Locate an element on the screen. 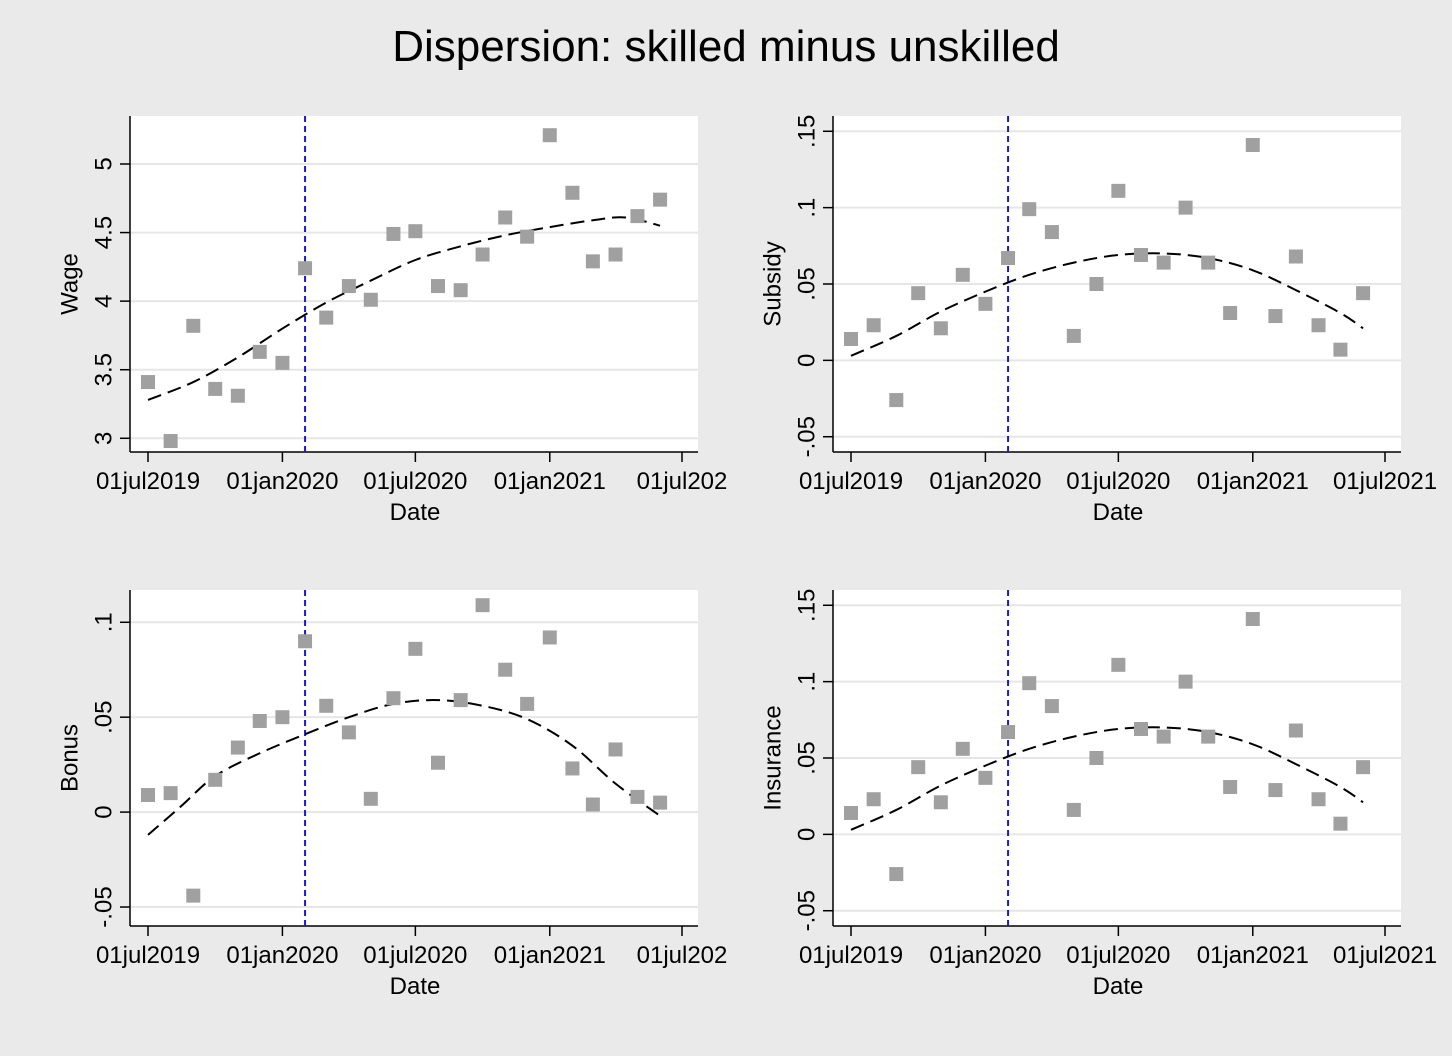  y-tick-label: 5 is located at coordinates (104, 163).